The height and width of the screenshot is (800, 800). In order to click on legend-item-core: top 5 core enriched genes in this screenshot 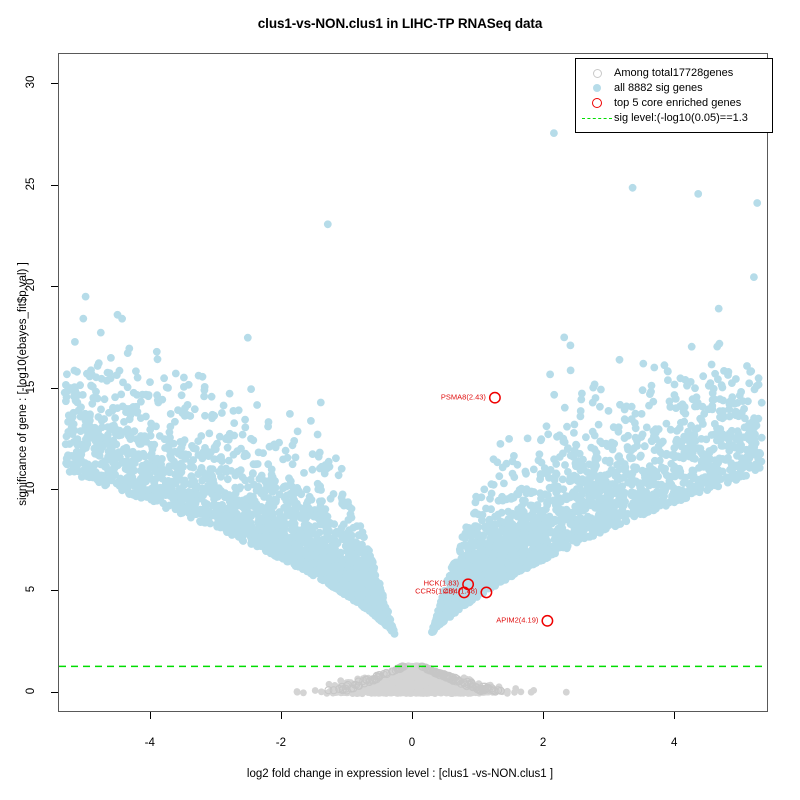, I will do `click(673, 103)`.